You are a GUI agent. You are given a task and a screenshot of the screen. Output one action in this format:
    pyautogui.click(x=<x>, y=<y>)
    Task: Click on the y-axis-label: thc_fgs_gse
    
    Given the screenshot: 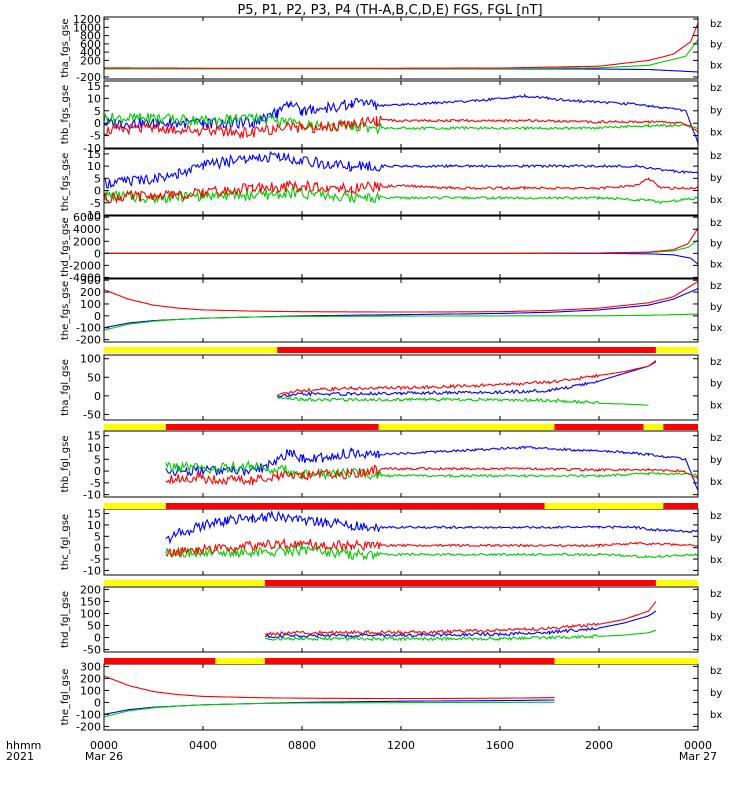 What is the action you would take?
    pyautogui.click(x=65, y=182)
    